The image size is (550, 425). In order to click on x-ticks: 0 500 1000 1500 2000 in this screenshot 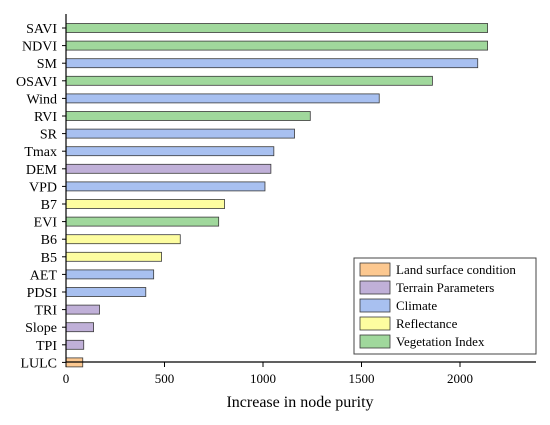, I will do `click(268, 374)`.